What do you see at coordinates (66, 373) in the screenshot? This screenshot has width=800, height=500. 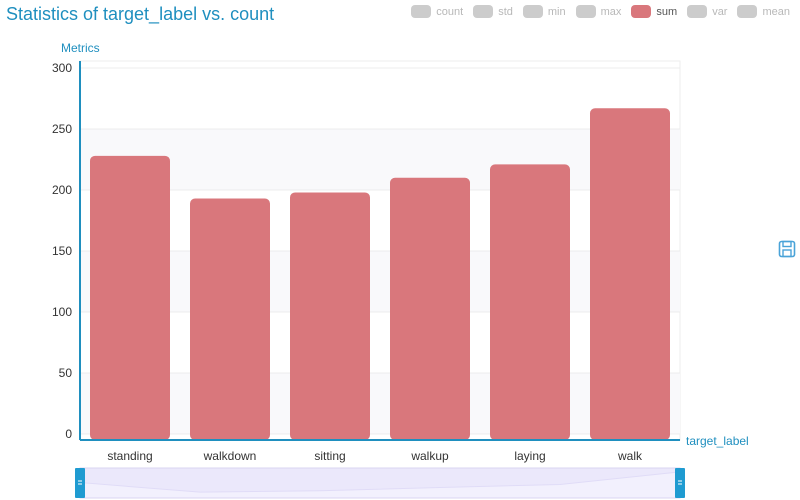 I see `y-tick-label: 50` at bounding box center [66, 373].